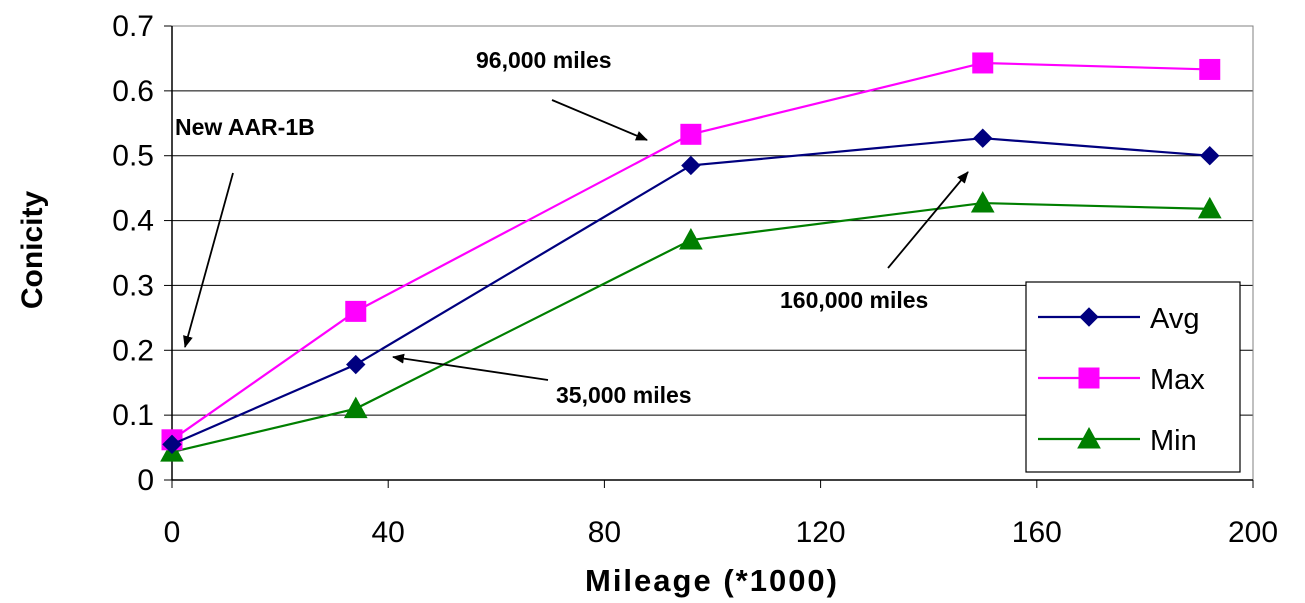 The width and height of the screenshot is (1305, 603). I want to click on annotation-label: 160,000 miles, so click(854, 300).